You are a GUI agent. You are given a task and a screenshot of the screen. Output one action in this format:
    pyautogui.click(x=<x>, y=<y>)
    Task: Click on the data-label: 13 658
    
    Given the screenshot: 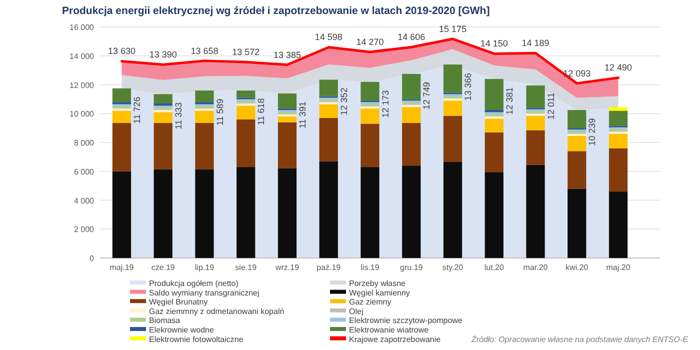 What is the action you would take?
    pyautogui.click(x=204, y=51)
    